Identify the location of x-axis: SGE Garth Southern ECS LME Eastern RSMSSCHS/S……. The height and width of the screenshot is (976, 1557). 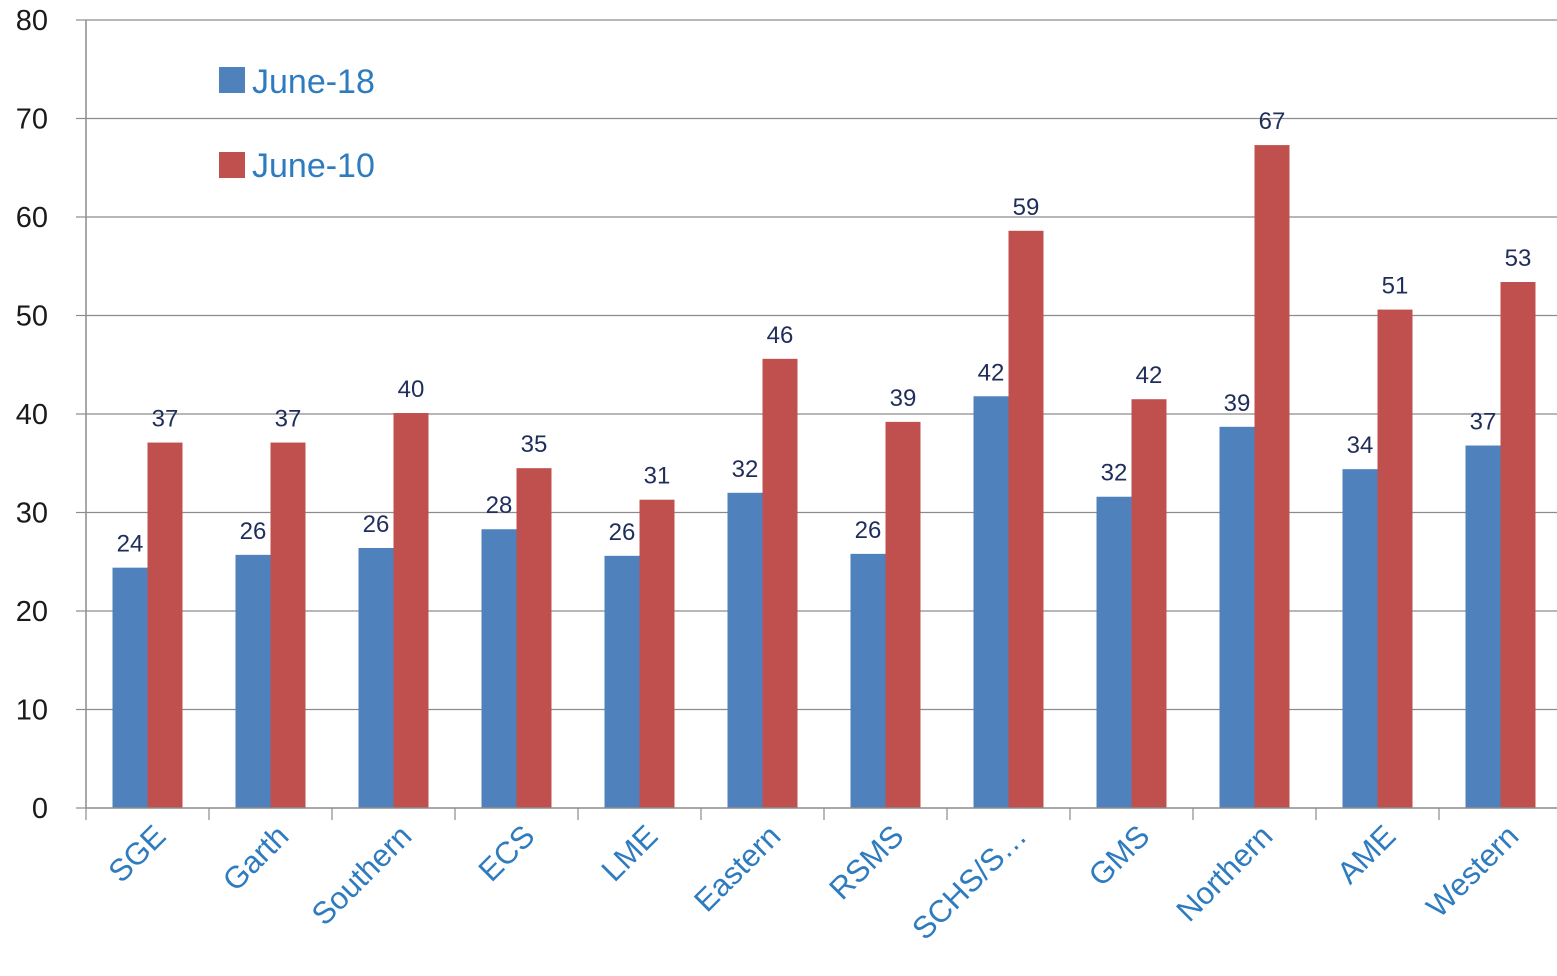
(821, 876).